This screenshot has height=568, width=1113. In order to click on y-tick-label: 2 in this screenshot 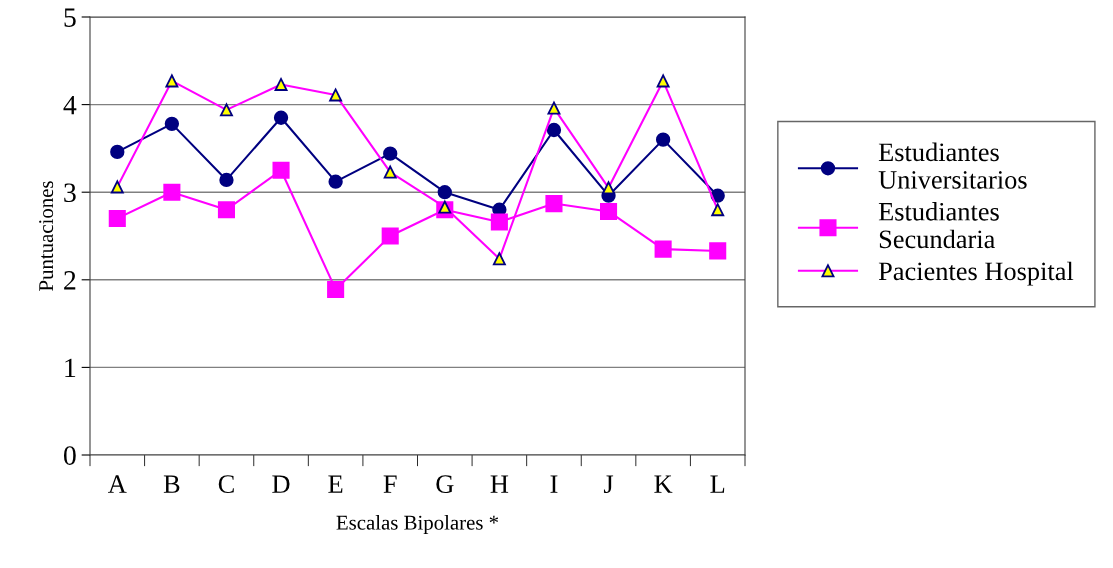, I will do `click(70, 280)`.